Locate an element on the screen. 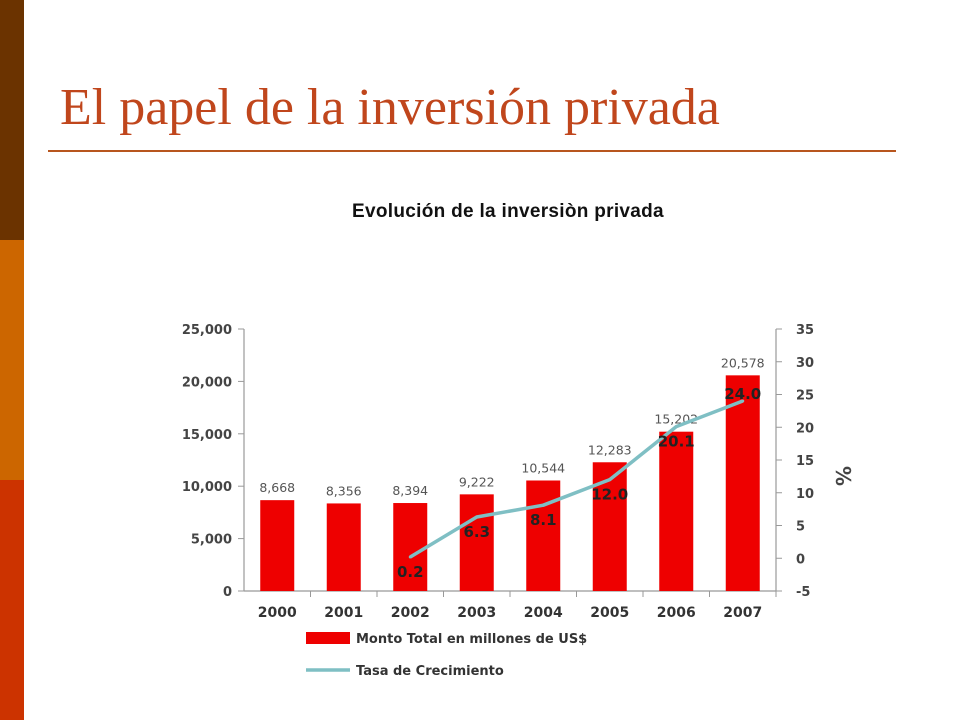 Image resolution: width=960 pixels, height=720 pixels. x-tick-label: 2003 is located at coordinates (476, 613).